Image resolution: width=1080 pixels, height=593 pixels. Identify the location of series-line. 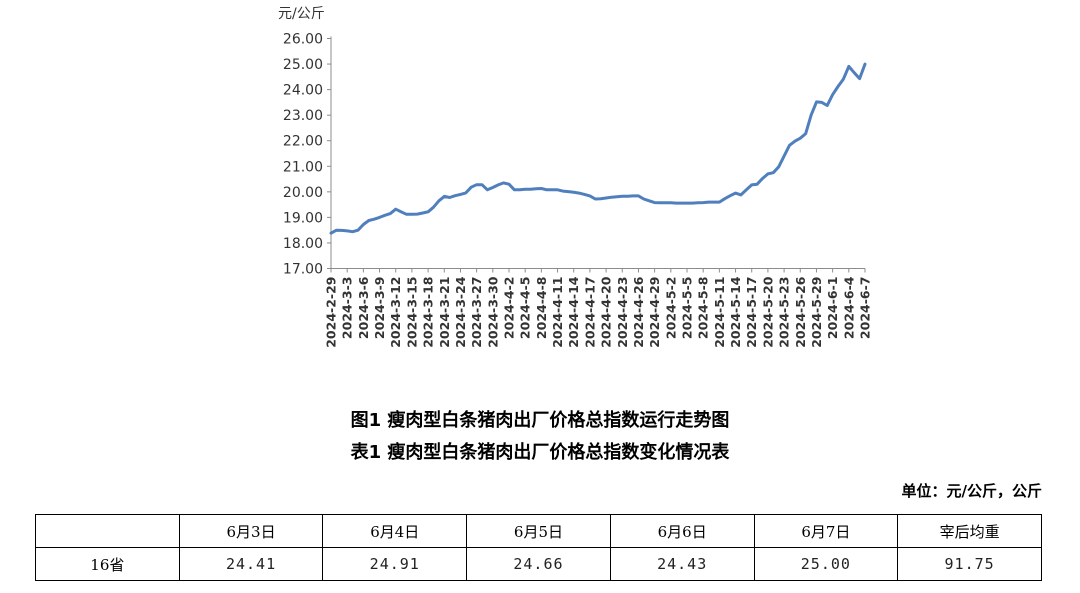
(598, 148).